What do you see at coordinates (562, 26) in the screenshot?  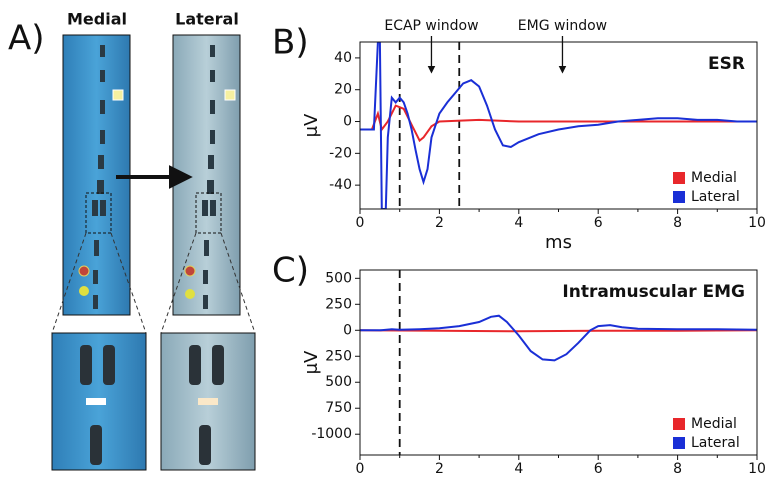 I see `annotation: EMG window` at bounding box center [562, 26].